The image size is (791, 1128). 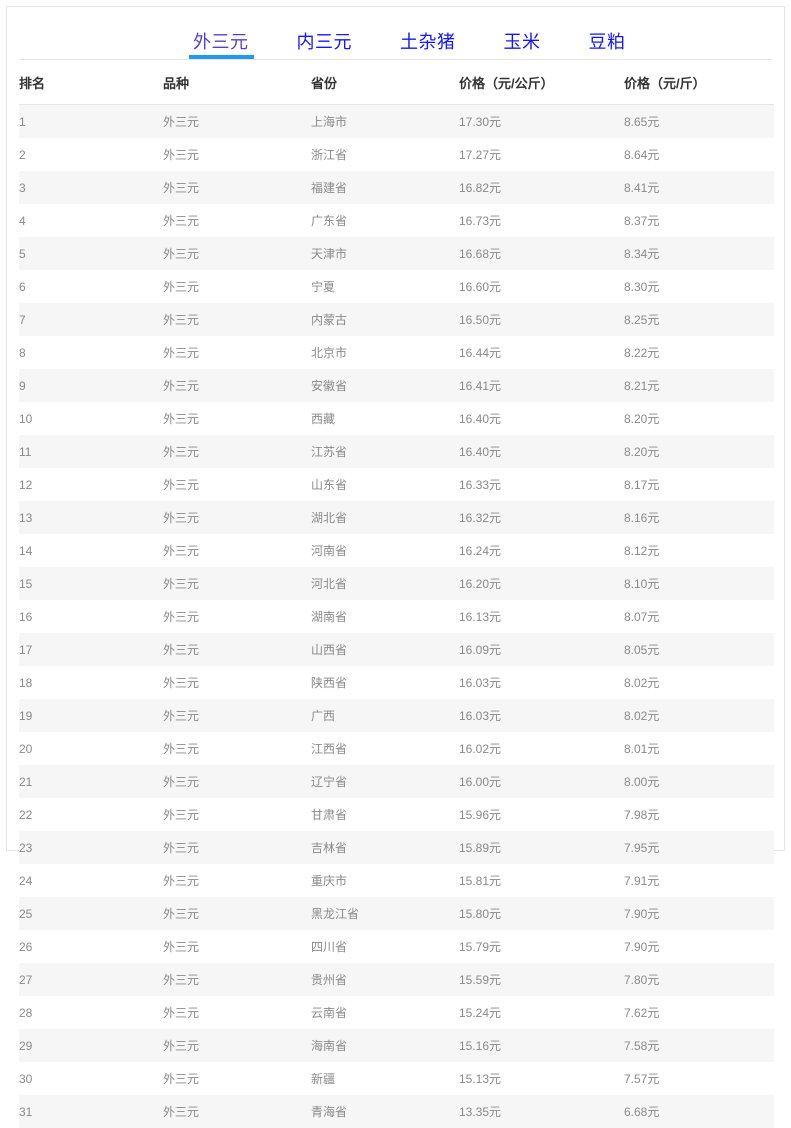 What do you see at coordinates (91, 352) in the screenshot?
I see `cell-rank: 8` at bounding box center [91, 352].